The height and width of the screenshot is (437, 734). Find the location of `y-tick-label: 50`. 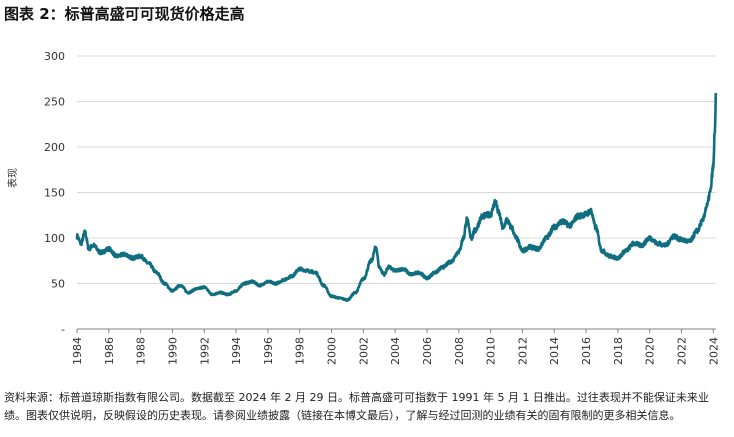

y-tick-label: 50 is located at coordinates (58, 284).